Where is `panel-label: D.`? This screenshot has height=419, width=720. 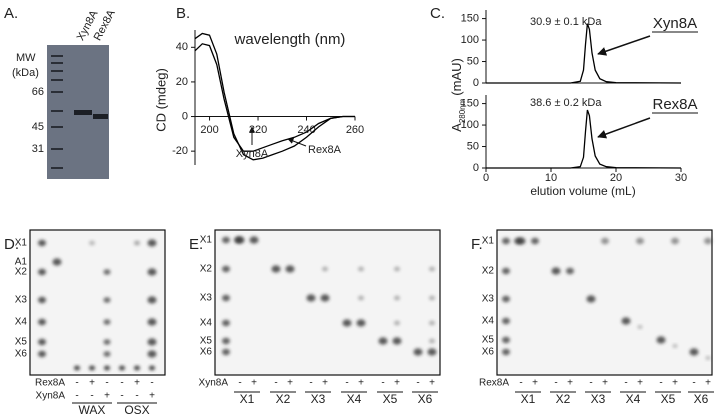 panel-label: D. is located at coordinates (11, 244).